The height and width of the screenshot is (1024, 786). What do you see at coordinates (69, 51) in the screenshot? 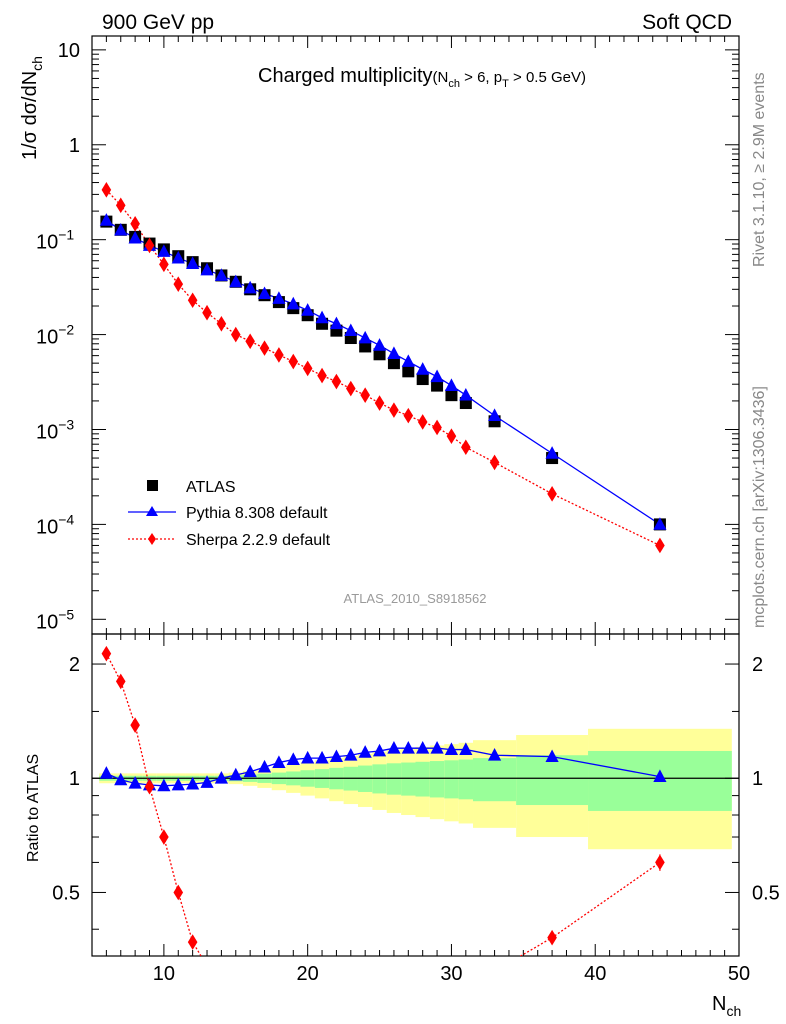
I see `y-tick-label-10: 10` at bounding box center [69, 51].